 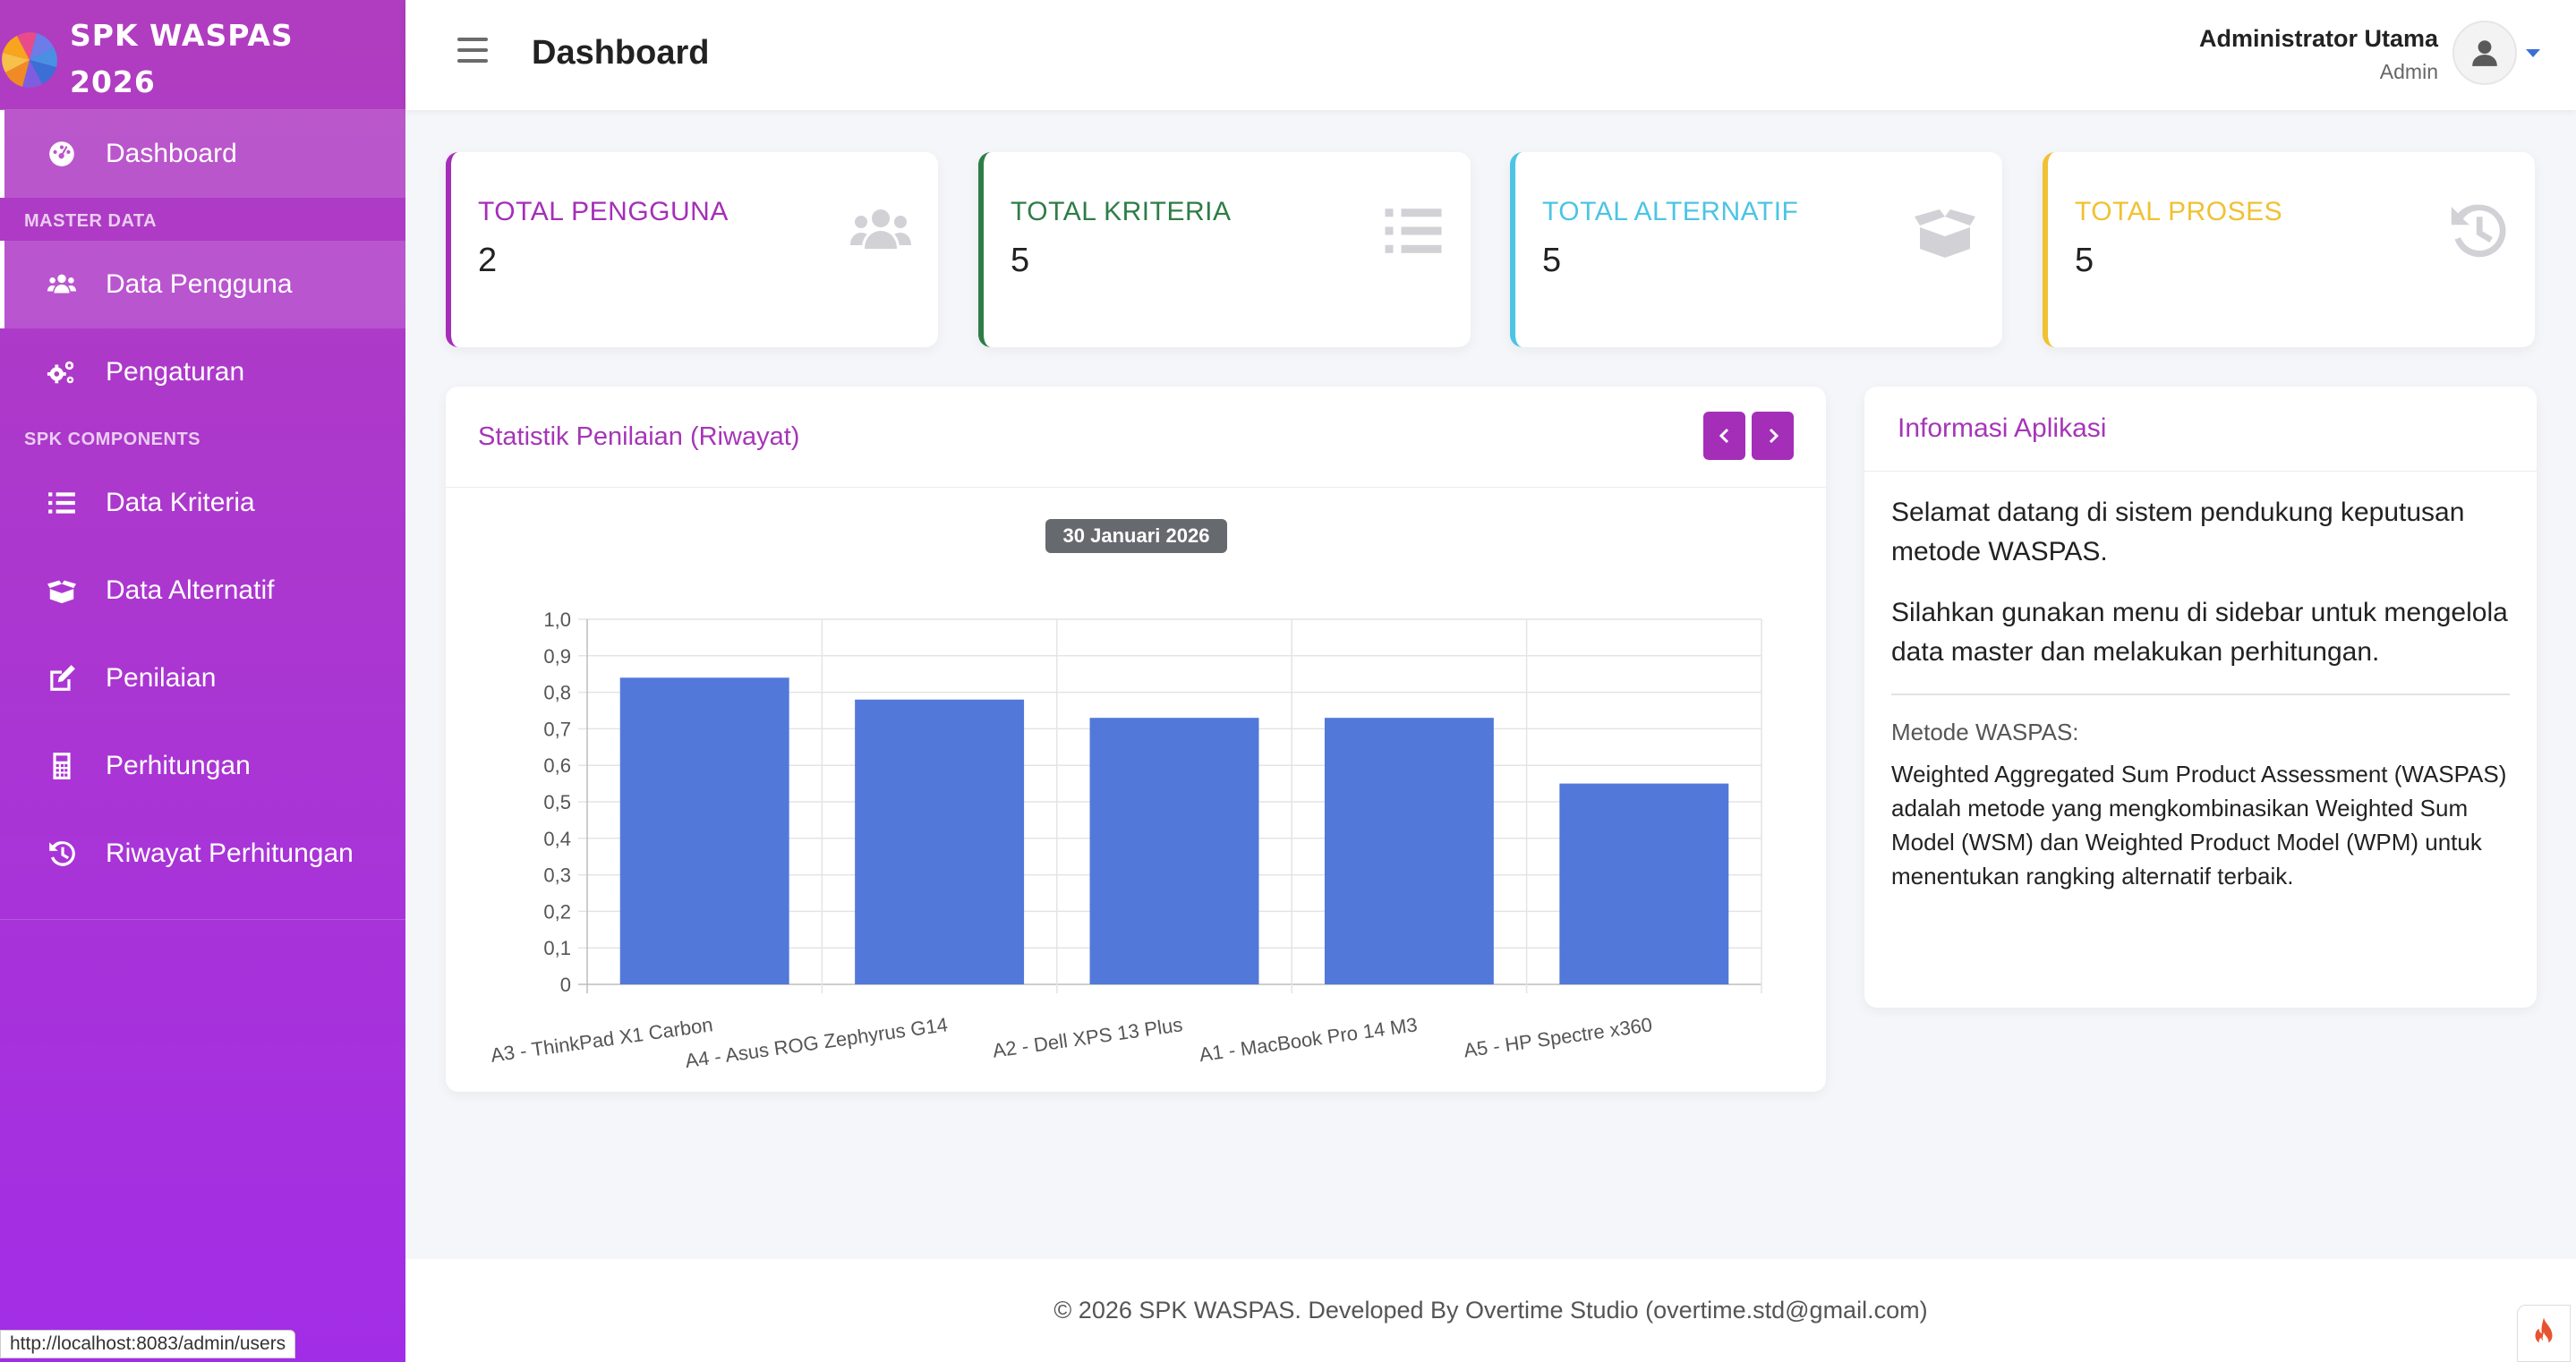 I want to click on tachometer-icon, so click(x=62, y=154).